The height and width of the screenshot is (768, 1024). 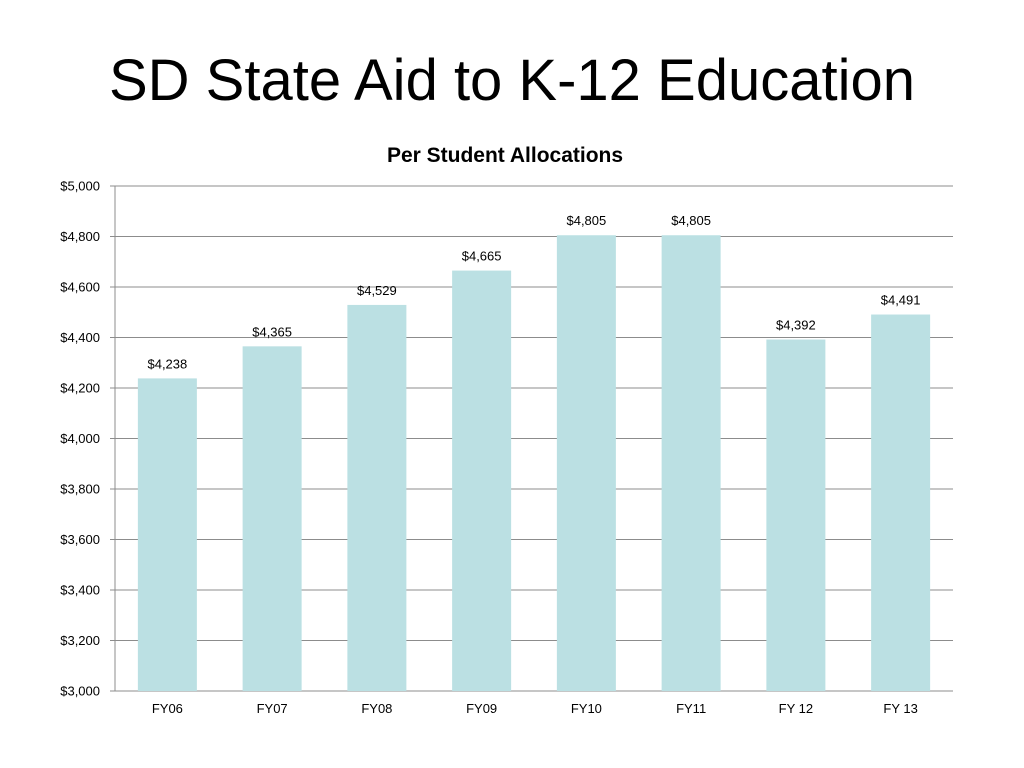 What do you see at coordinates (80, 691) in the screenshot?
I see `y-tick-label: $3,000` at bounding box center [80, 691].